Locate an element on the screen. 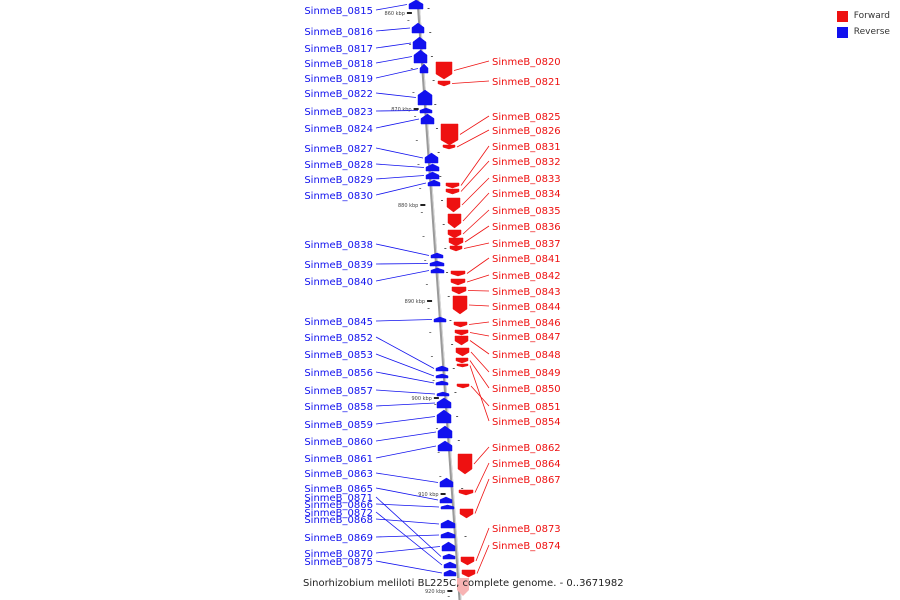 The width and height of the screenshot is (900, 600). gene-label-sinmeb_0862: SinmeB_0862 is located at coordinates (526, 448).